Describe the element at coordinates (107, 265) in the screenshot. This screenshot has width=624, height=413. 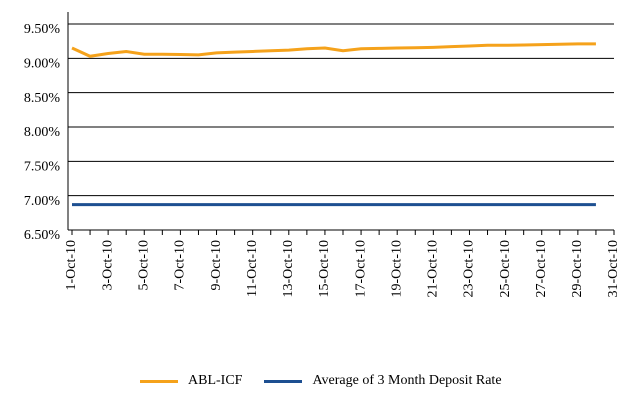
I see `x-tick-label: 3-Oct-10` at that location.